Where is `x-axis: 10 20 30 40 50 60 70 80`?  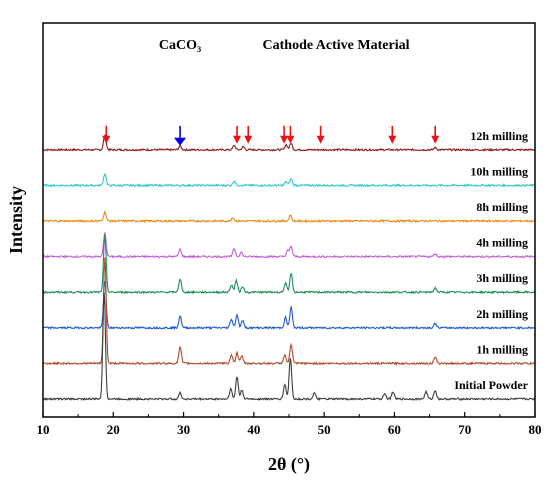 x-axis: 10 20 30 40 50 60 70 80 is located at coordinates (289, 424).